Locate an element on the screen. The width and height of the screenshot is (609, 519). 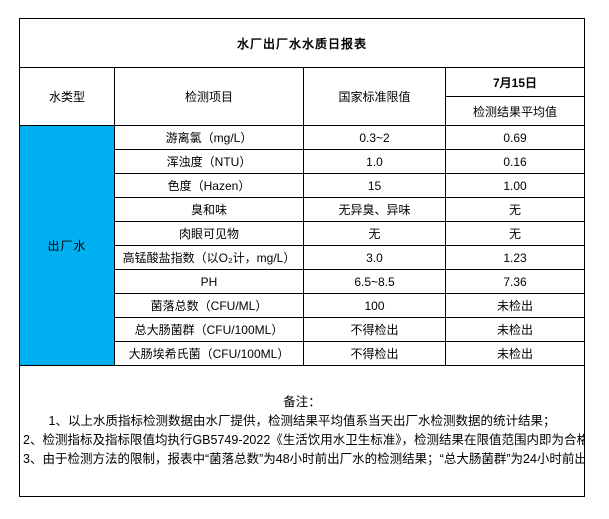
cell-limit: 1.0 is located at coordinates (374, 161).